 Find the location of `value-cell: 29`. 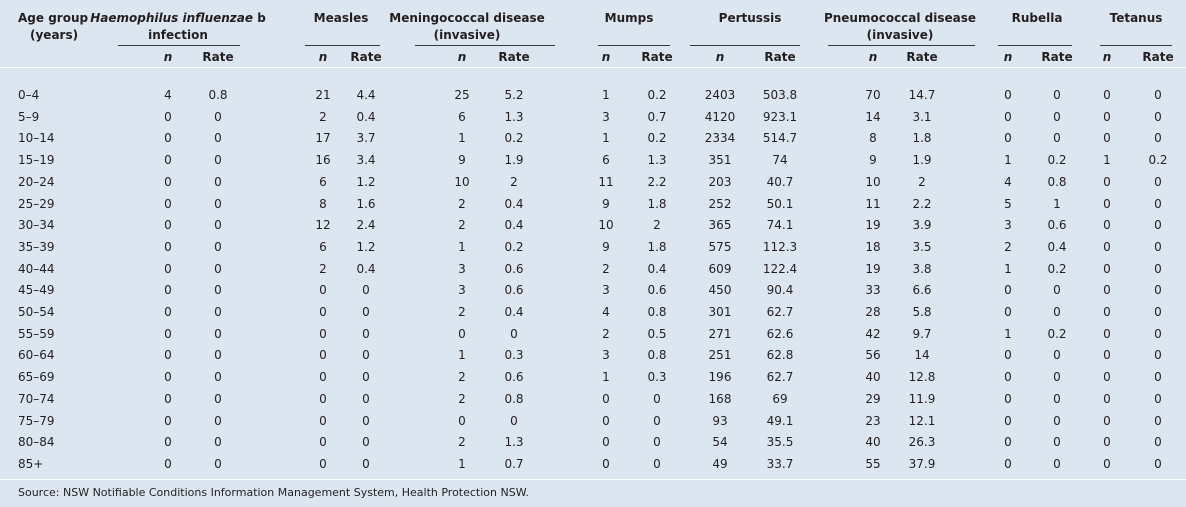

value-cell: 29 is located at coordinates (873, 398).